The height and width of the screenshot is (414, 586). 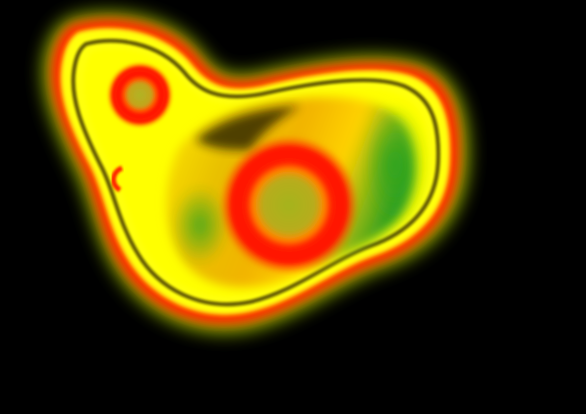 What do you see at coordinates (289, 205) in the screenshot?
I see `large-red-ring` at bounding box center [289, 205].